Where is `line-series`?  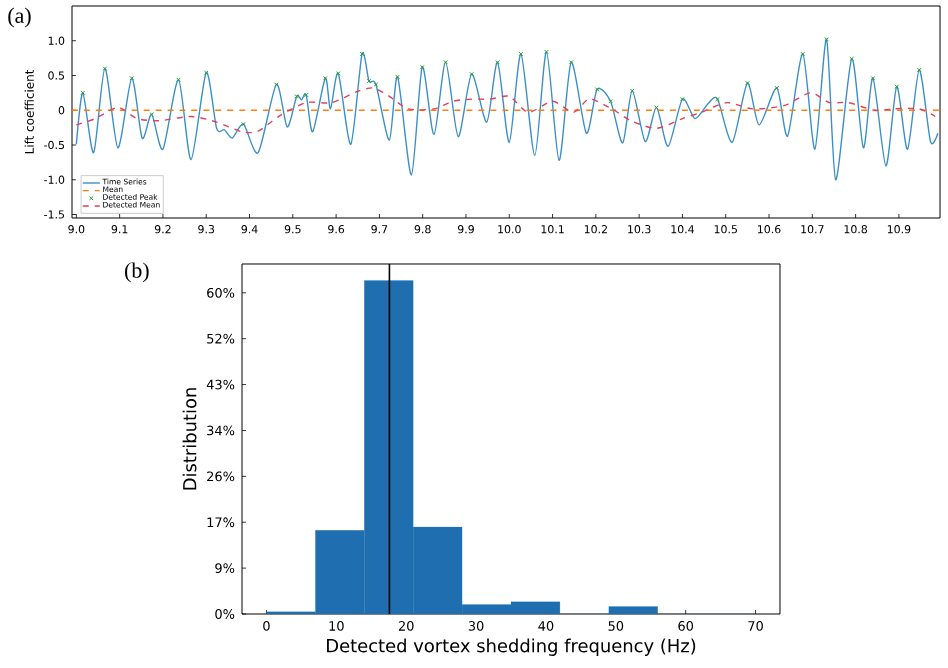
line-series is located at coordinates (505, 110).